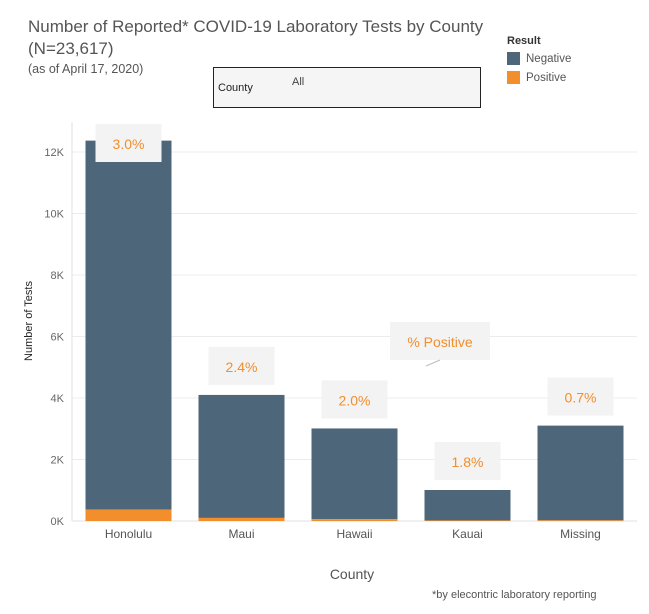  I want to click on annotation-text: % Positive, so click(440, 342).